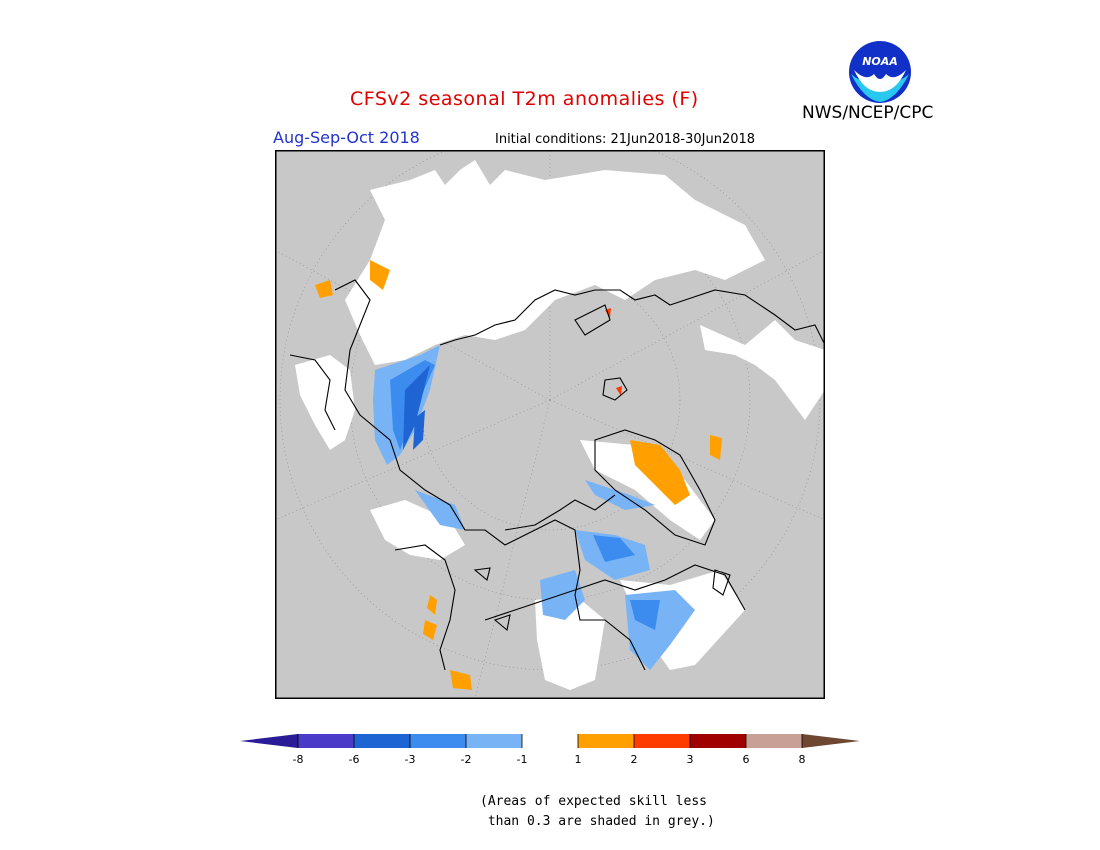  Describe the element at coordinates (522, 759) in the screenshot. I see `legend-tick-label: -1` at that location.